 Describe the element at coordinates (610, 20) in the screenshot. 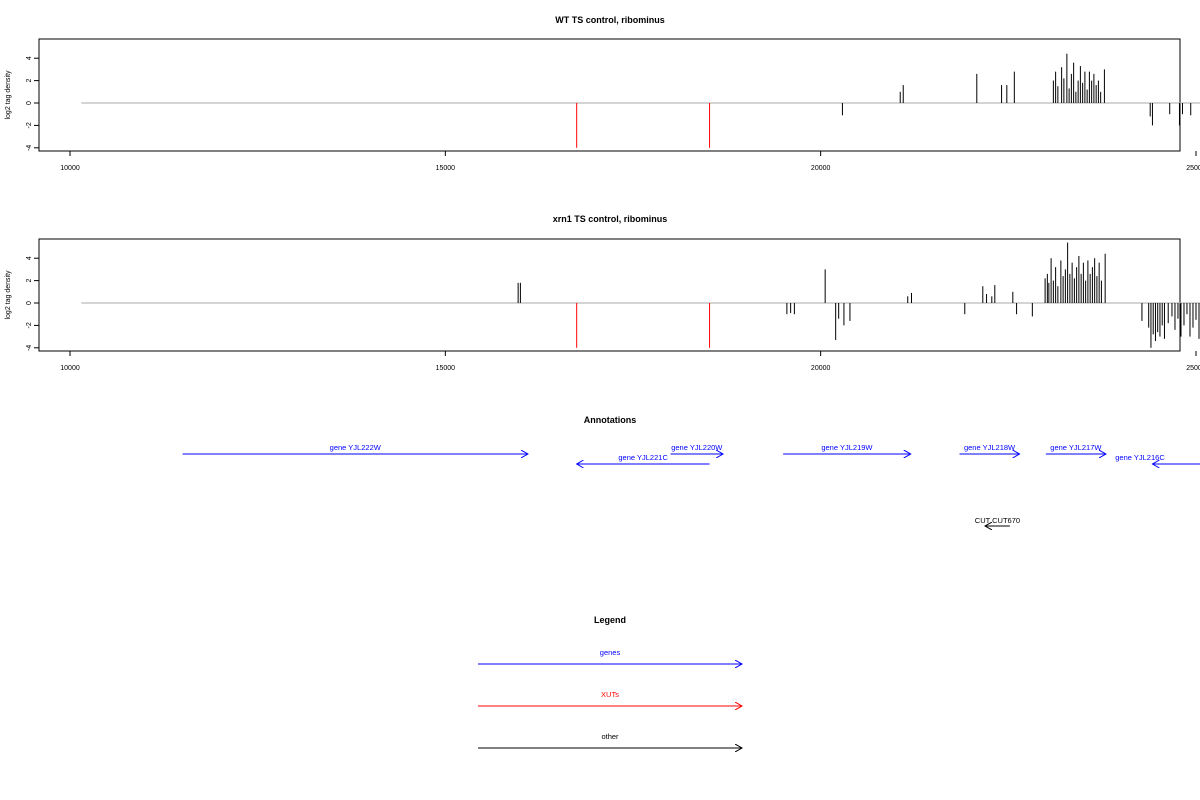

I see `panel-title: WT TS control, ribominus` at that location.